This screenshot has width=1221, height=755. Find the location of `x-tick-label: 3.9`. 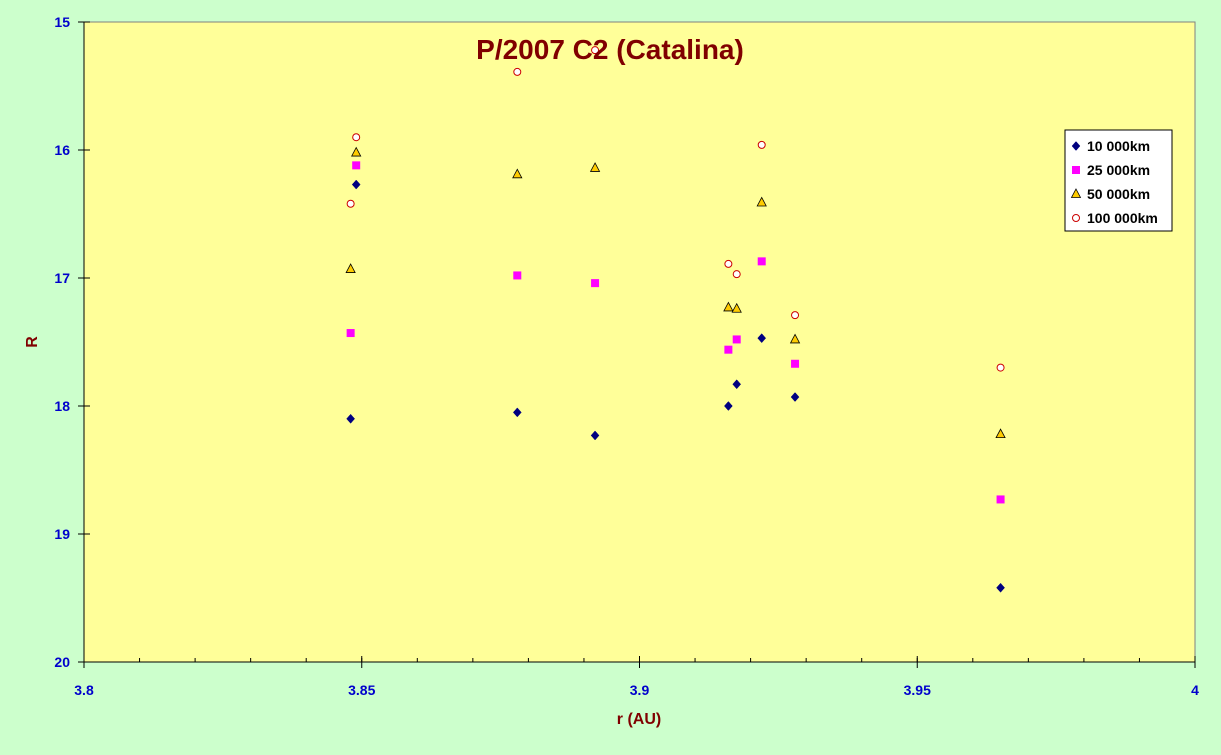

x-tick-label: 3.9 is located at coordinates (640, 690).